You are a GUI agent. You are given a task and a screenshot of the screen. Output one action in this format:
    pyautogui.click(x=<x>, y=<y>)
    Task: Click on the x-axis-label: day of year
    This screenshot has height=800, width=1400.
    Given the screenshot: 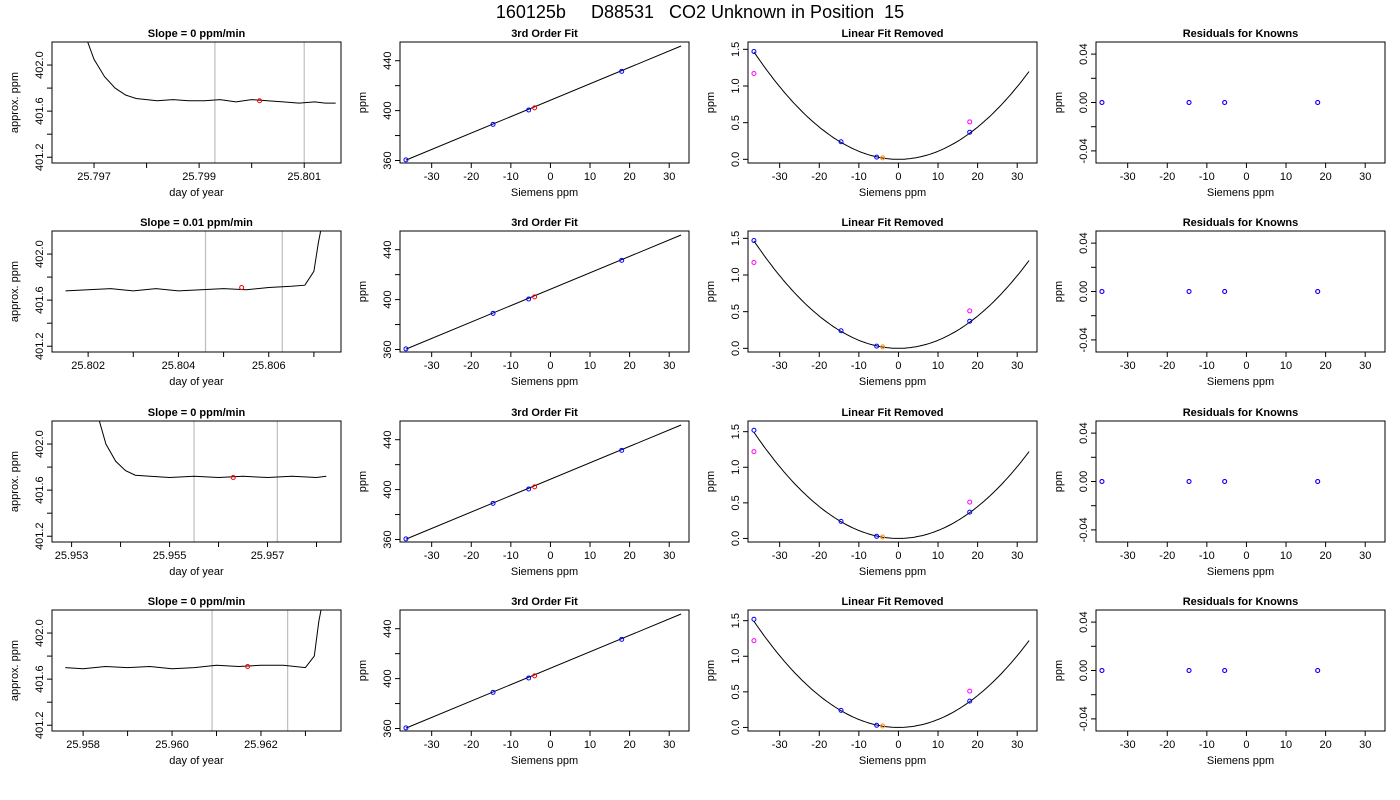 What is the action you would take?
    pyautogui.click(x=196, y=382)
    